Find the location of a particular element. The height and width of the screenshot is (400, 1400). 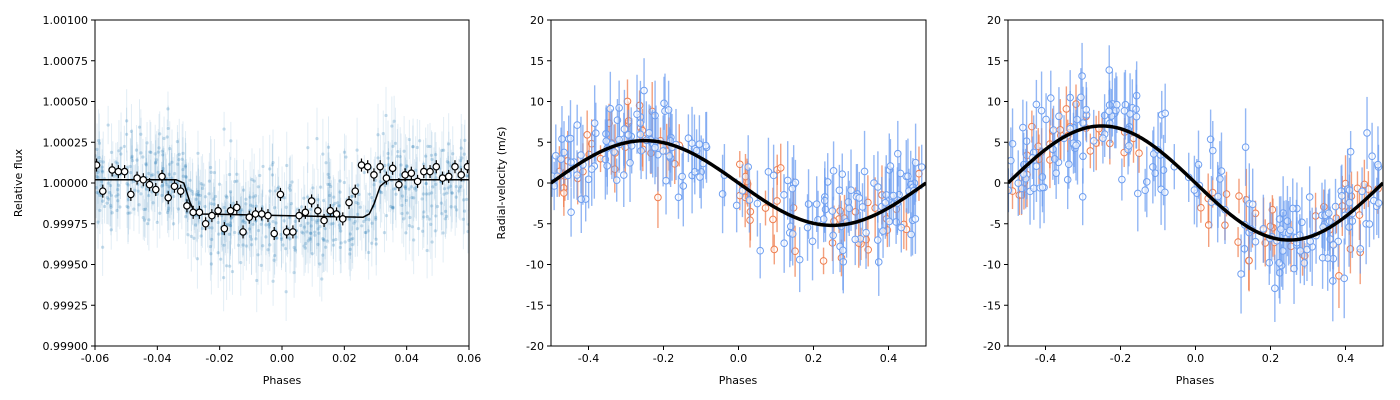

x-tick-label: 0.0 is located at coordinates (739, 358).